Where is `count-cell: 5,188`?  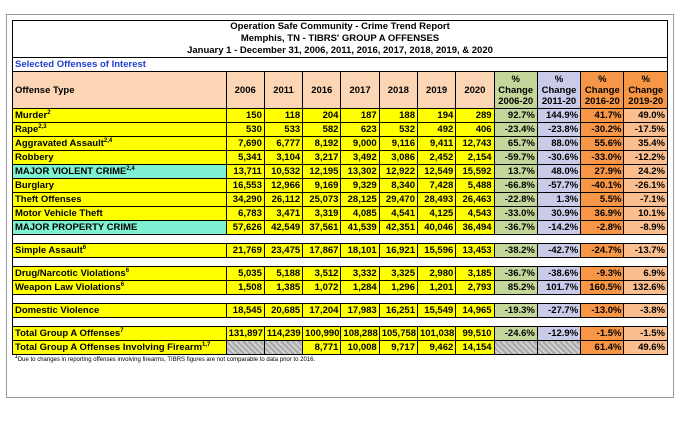
count-cell: 5,188 is located at coordinates (283, 273).